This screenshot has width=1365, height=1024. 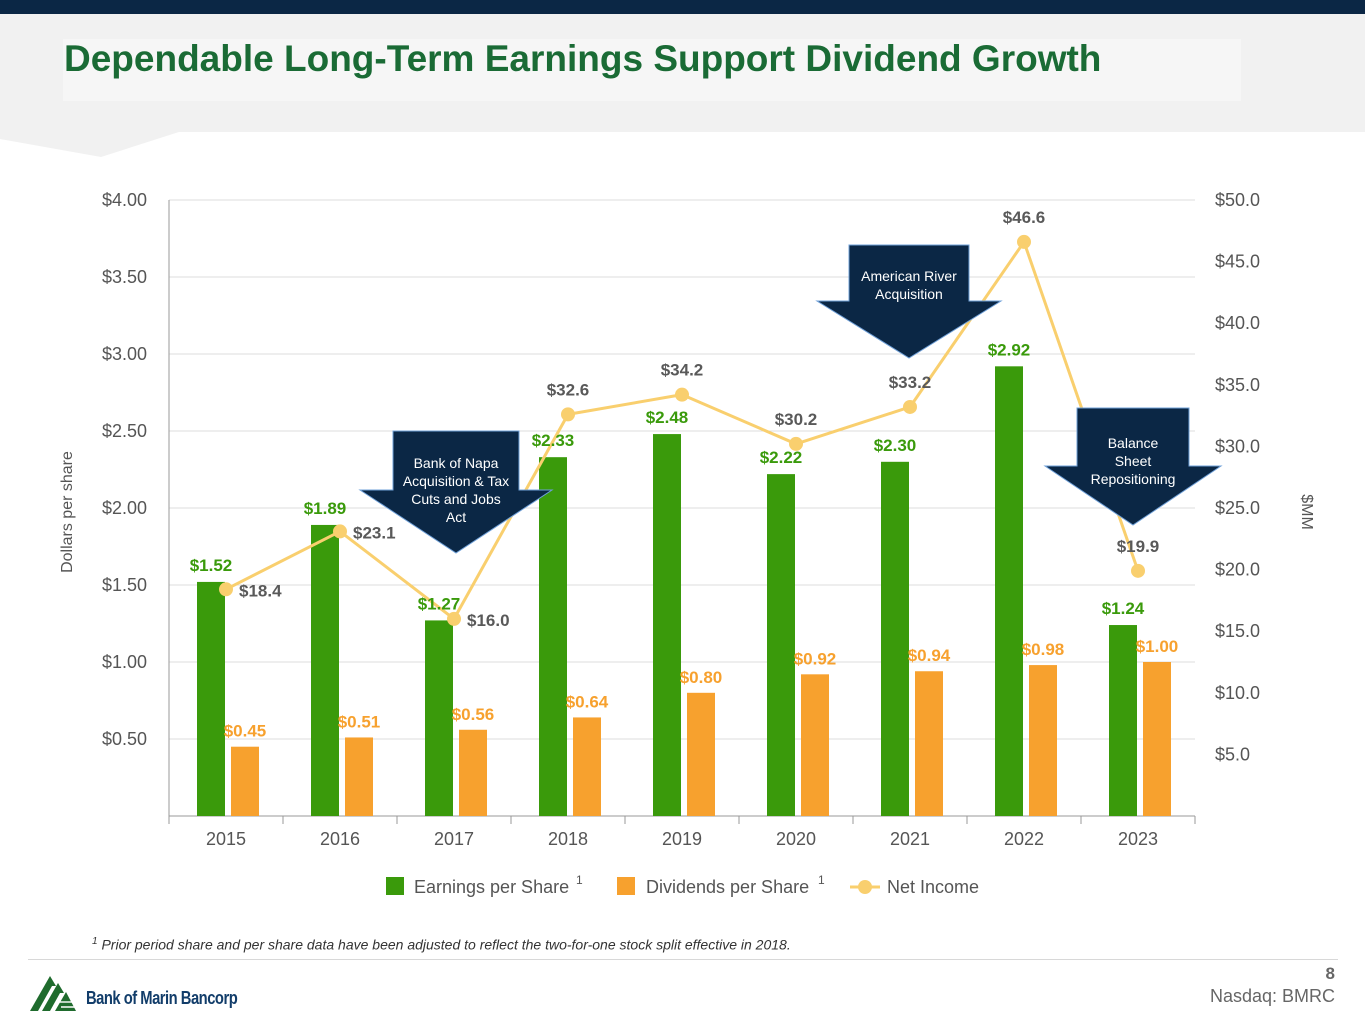 I want to click on title-box, so click(x=652, y=70).